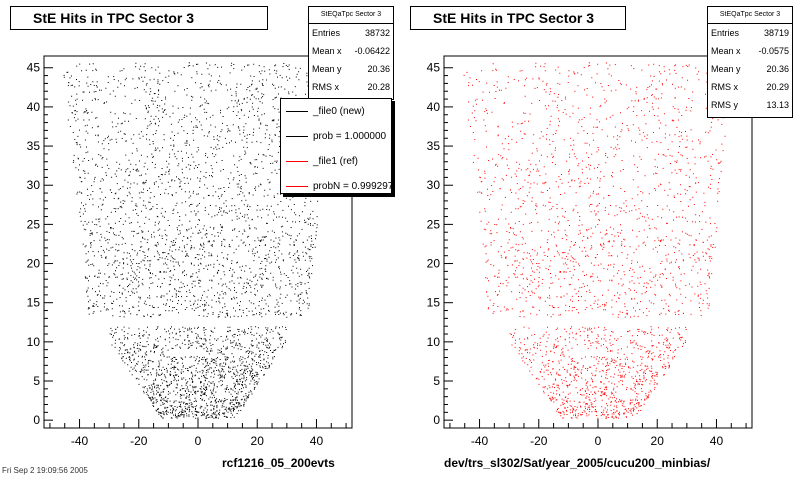  I want to click on left-stats-header: StEQaTpc Sector 3, so click(351, 15).